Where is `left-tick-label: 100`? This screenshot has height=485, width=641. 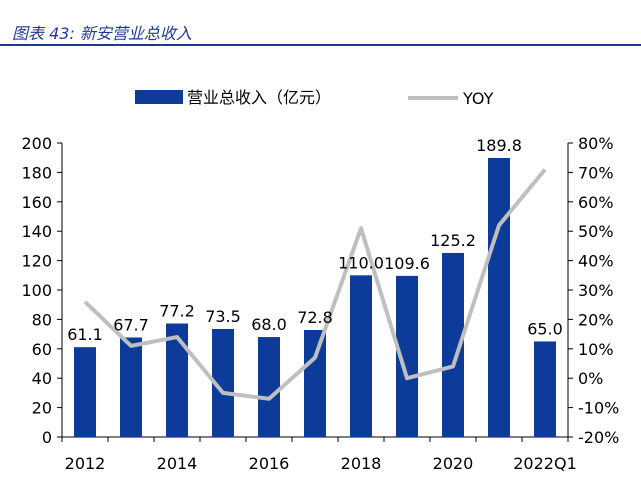
left-tick-label: 100 is located at coordinates (36, 290).